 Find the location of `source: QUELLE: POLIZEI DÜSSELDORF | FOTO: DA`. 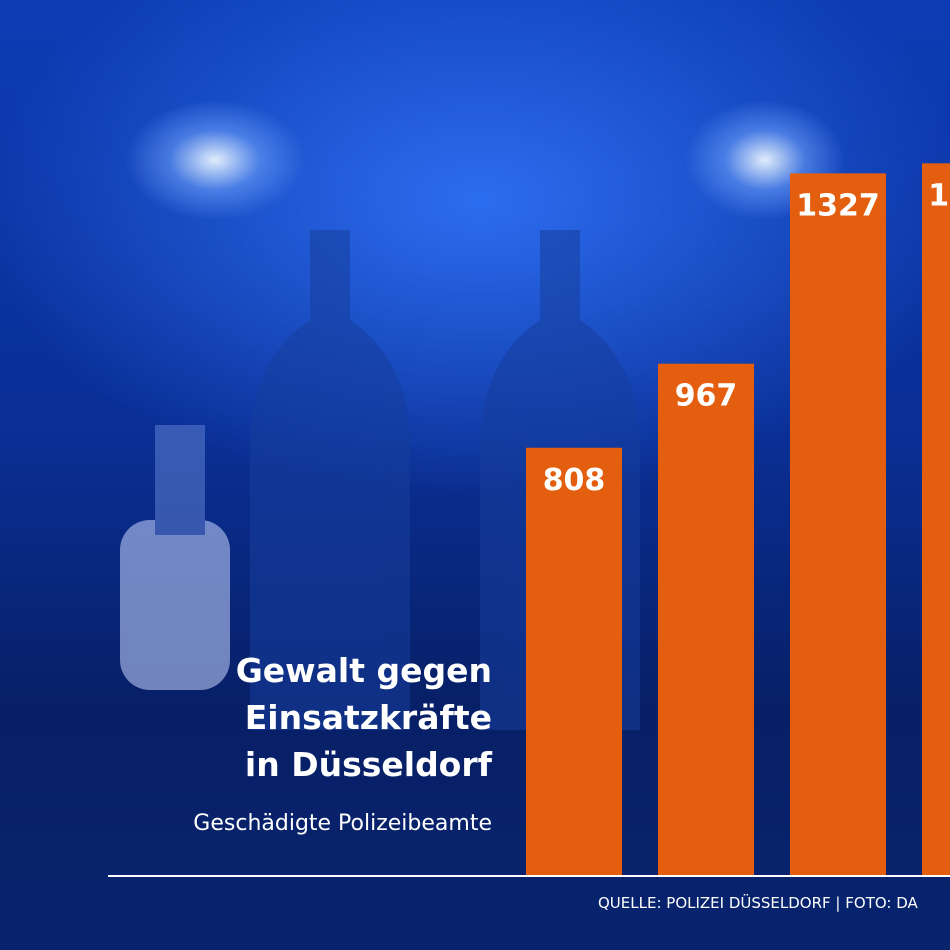

source: QUELLE: POLIZEI DÜSSELDORF | FOTO: DA is located at coordinates (758, 902).